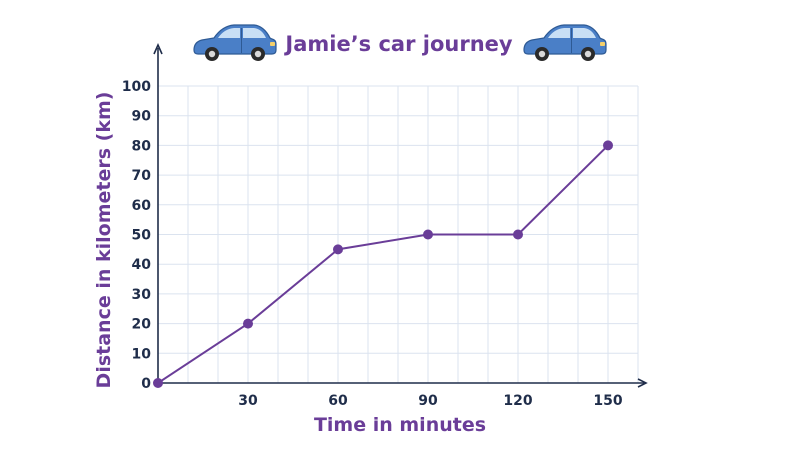  Describe the element at coordinates (104, 240) in the screenshot. I see `y-axis-label: Distance in kilometers (km)` at that location.